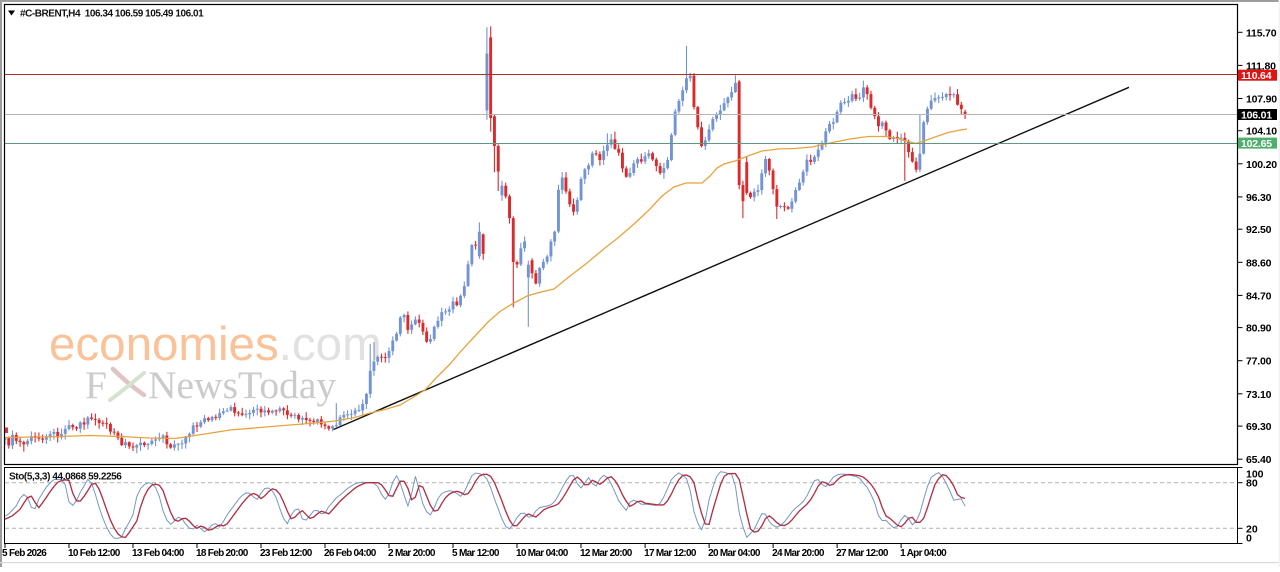  I want to click on svg-text: 65.40, so click(1259, 460).